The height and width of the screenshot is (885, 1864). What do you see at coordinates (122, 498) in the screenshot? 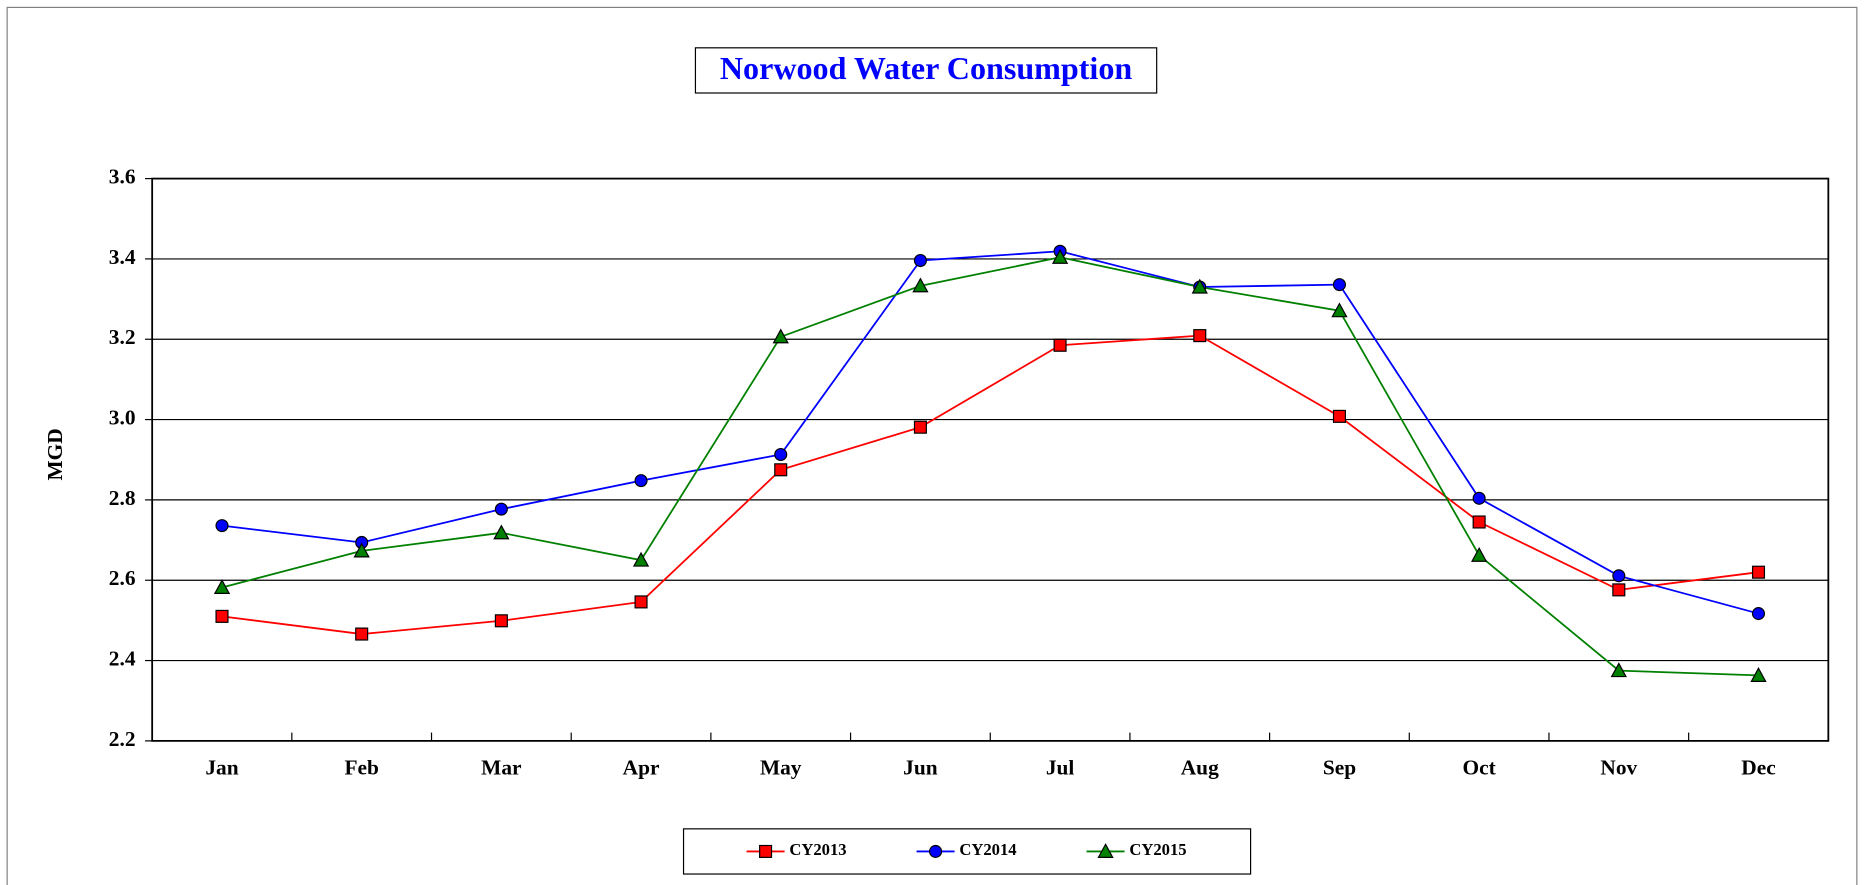
I see `y-tick-label: 2.8` at bounding box center [122, 498].